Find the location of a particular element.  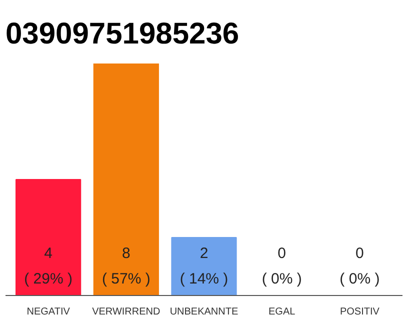

x-tick-label: EGAL is located at coordinates (282, 312).